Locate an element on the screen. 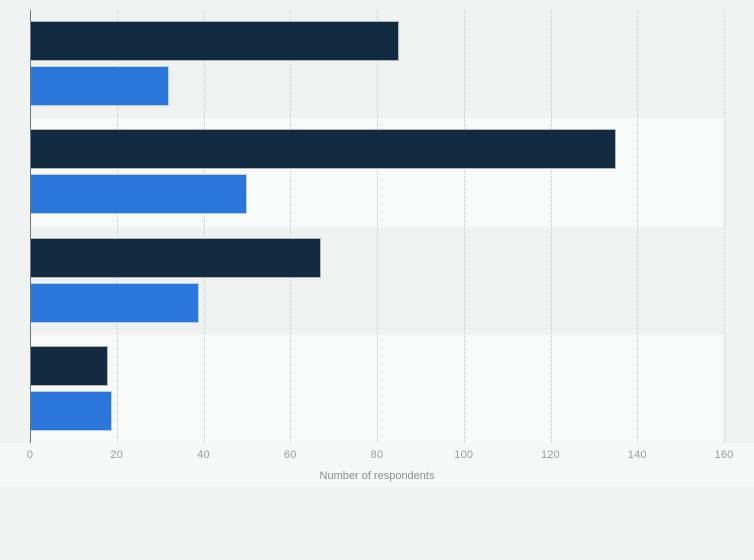 The width and height of the screenshot is (754, 560). x-tick-label: 40 is located at coordinates (203, 455).